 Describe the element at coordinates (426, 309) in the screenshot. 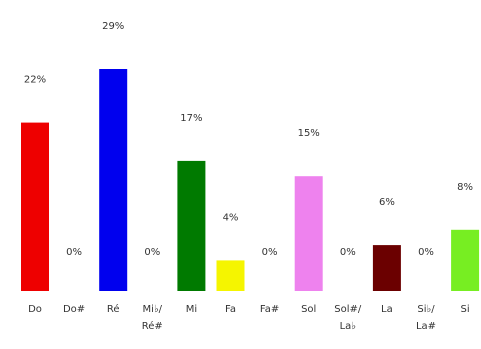

I see `category-label: Si♭/` at that location.